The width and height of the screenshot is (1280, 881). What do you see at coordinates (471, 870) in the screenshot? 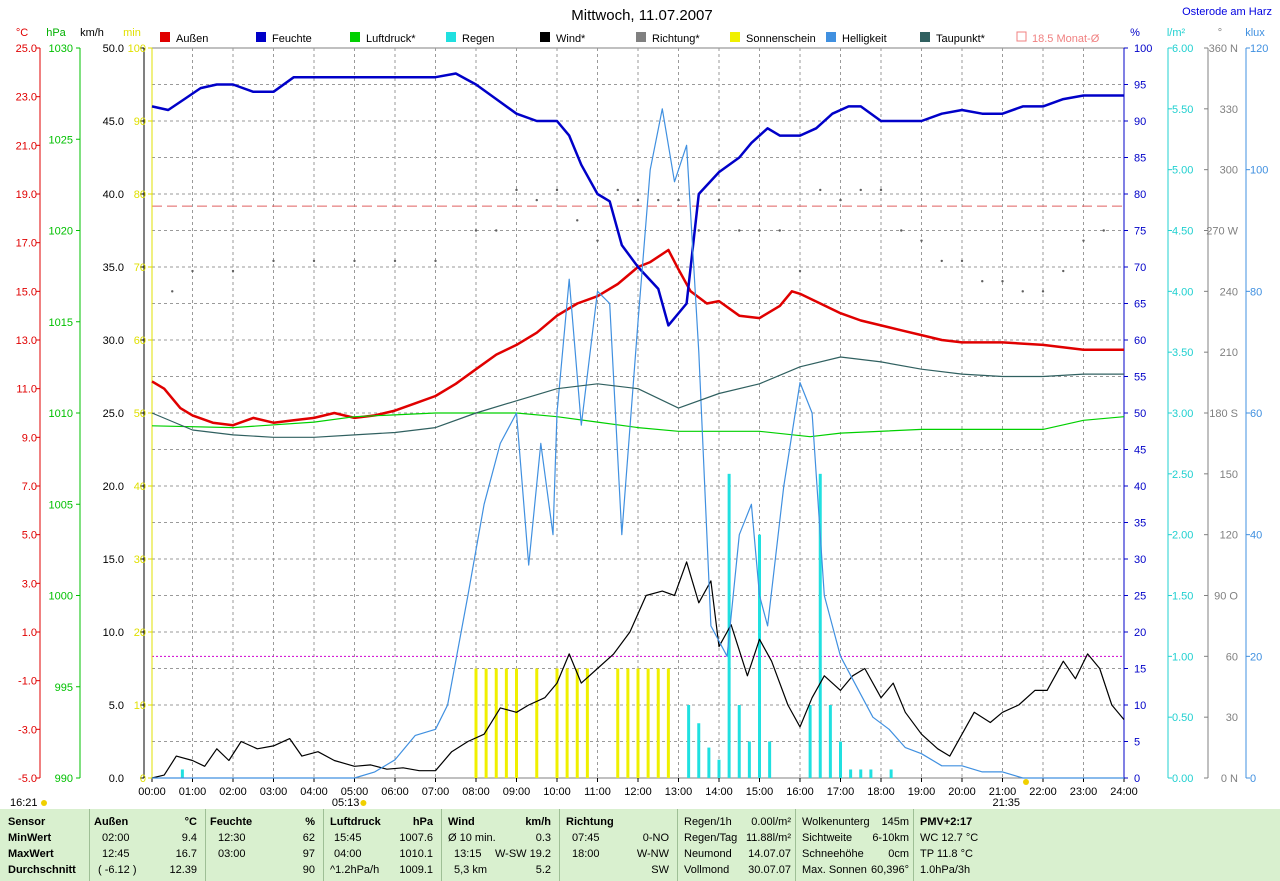
I see `stats-wind-r3a: 5,3 km` at bounding box center [471, 870].